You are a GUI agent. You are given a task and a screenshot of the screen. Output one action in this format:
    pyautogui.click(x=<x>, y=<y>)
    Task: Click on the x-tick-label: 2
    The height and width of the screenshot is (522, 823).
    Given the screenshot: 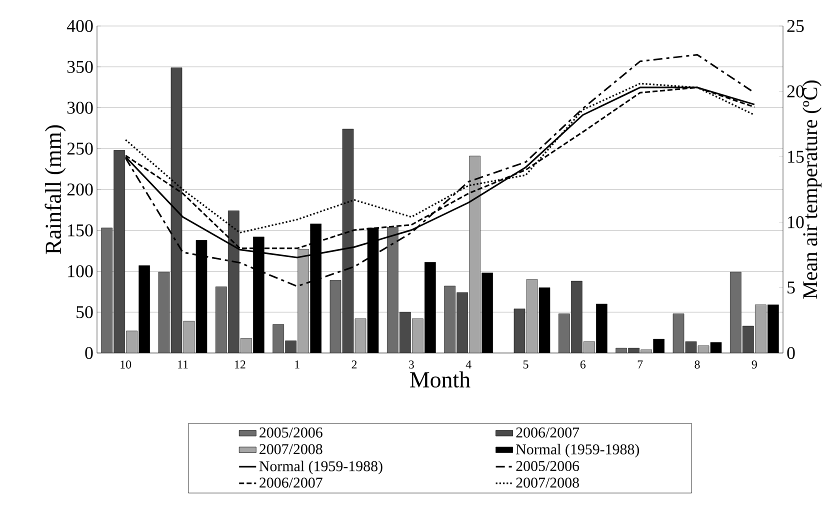 What is the action you would take?
    pyautogui.click(x=354, y=364)
    